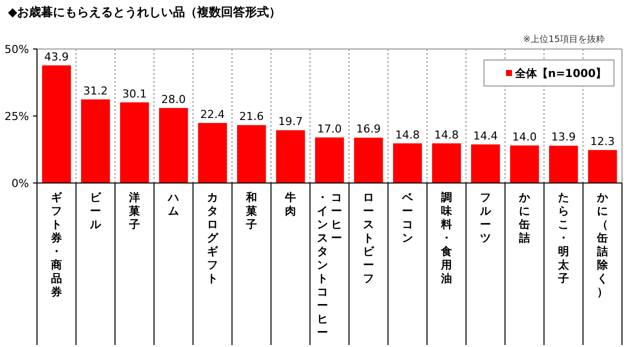 Image resolution: width=637 pixels, height=347 pixels. What do you see at coordinates (560, 73) in the screenshot?
I see `legend-label: 全体【n=1000】` at bounding box center [560, 73].